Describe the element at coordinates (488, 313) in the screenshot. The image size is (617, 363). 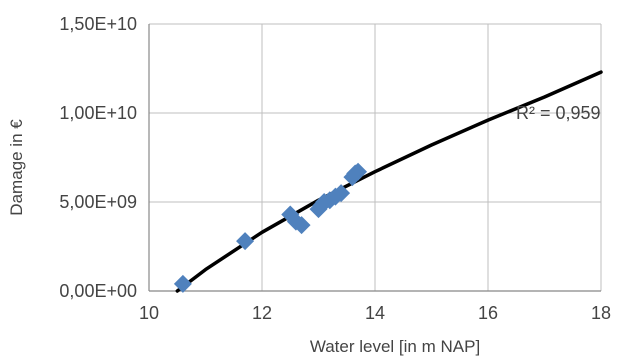
I see `x-tick-label: 16` at that location.